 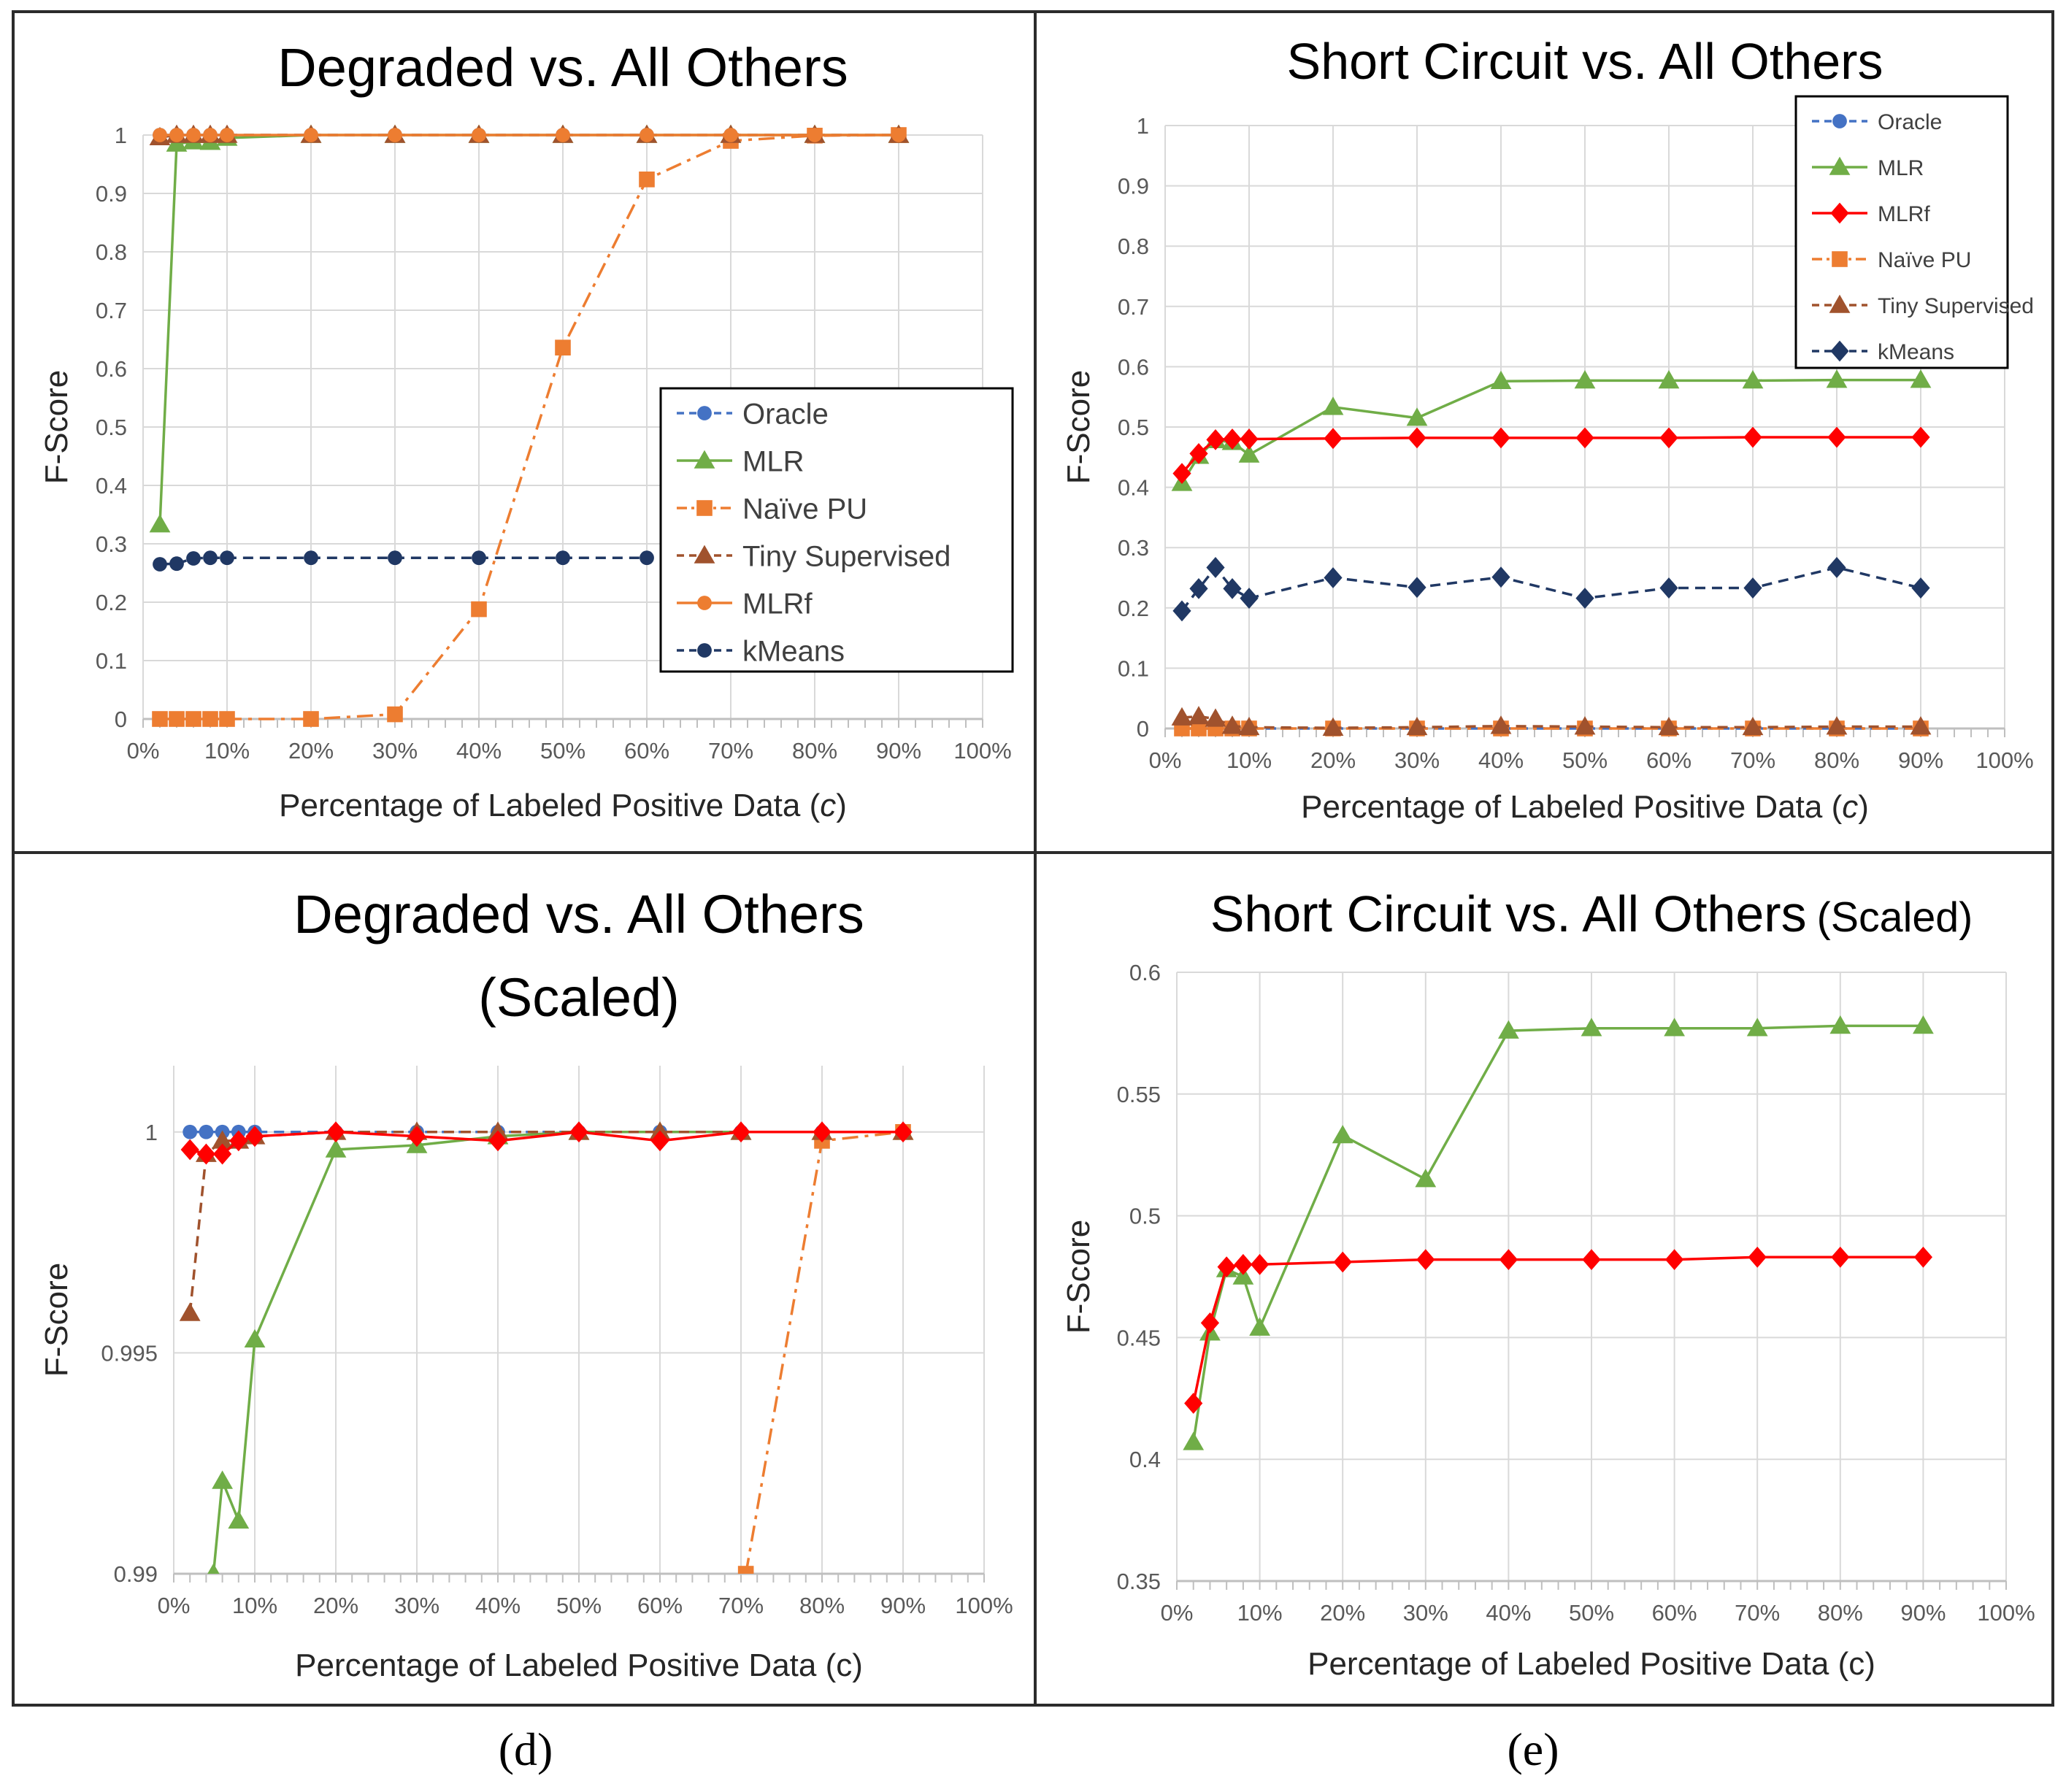 I want to click on x-axis-label-text: Percentage of Labeled Positive Data (c), so click(x=1591, y=1664).